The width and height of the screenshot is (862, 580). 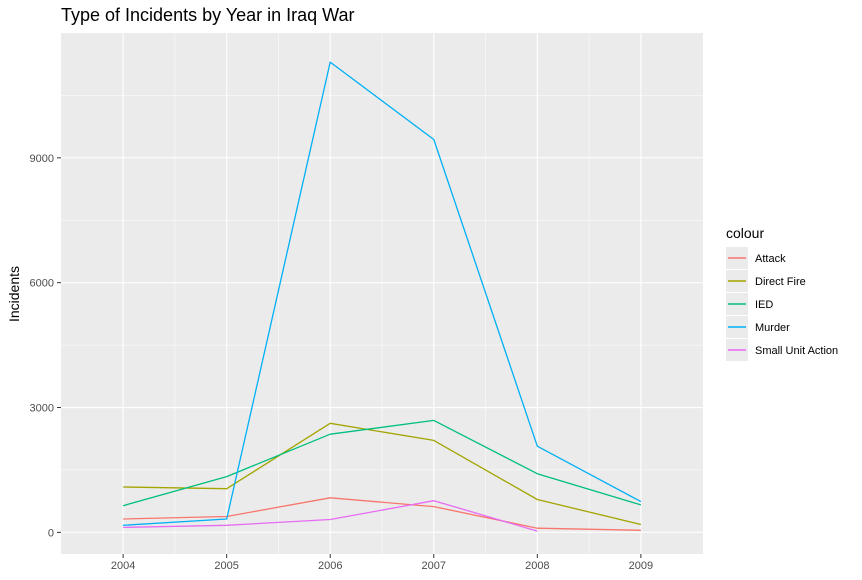 I want to click on legend-item-attack: Attack, so click(x=756, y=258).